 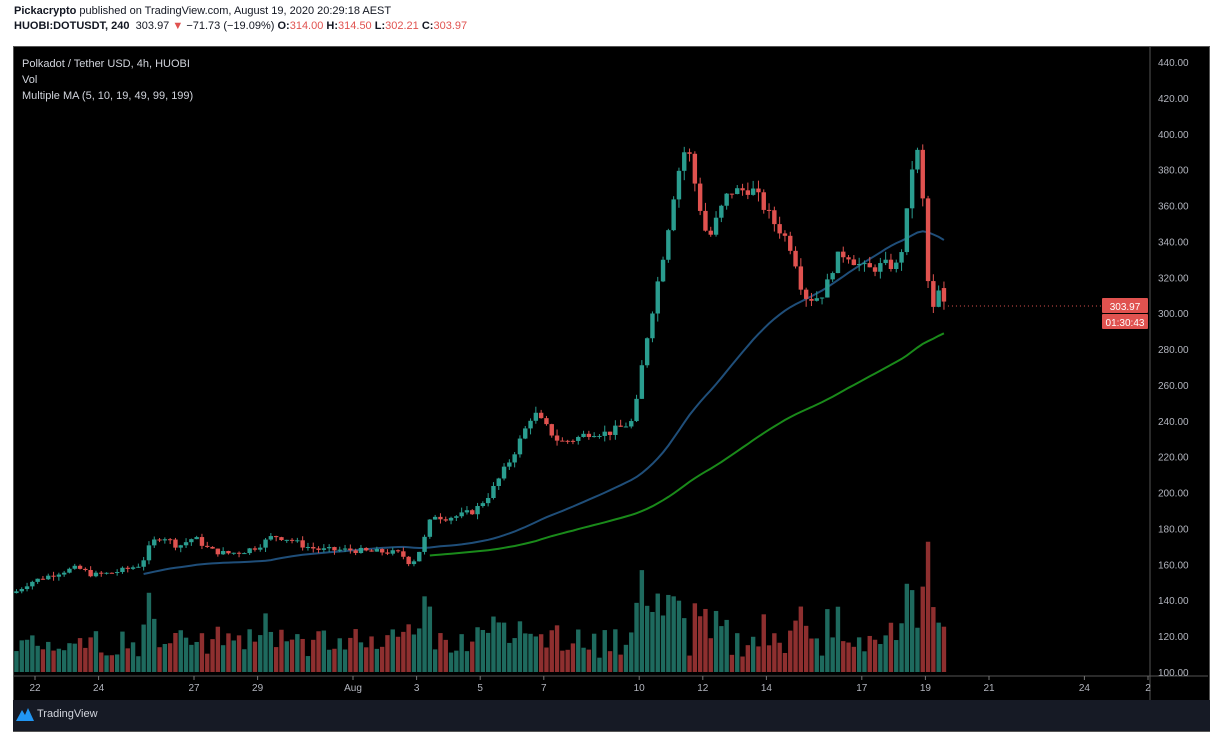 I want to click on x-tick-label: 29, so click(x=258, y=688).